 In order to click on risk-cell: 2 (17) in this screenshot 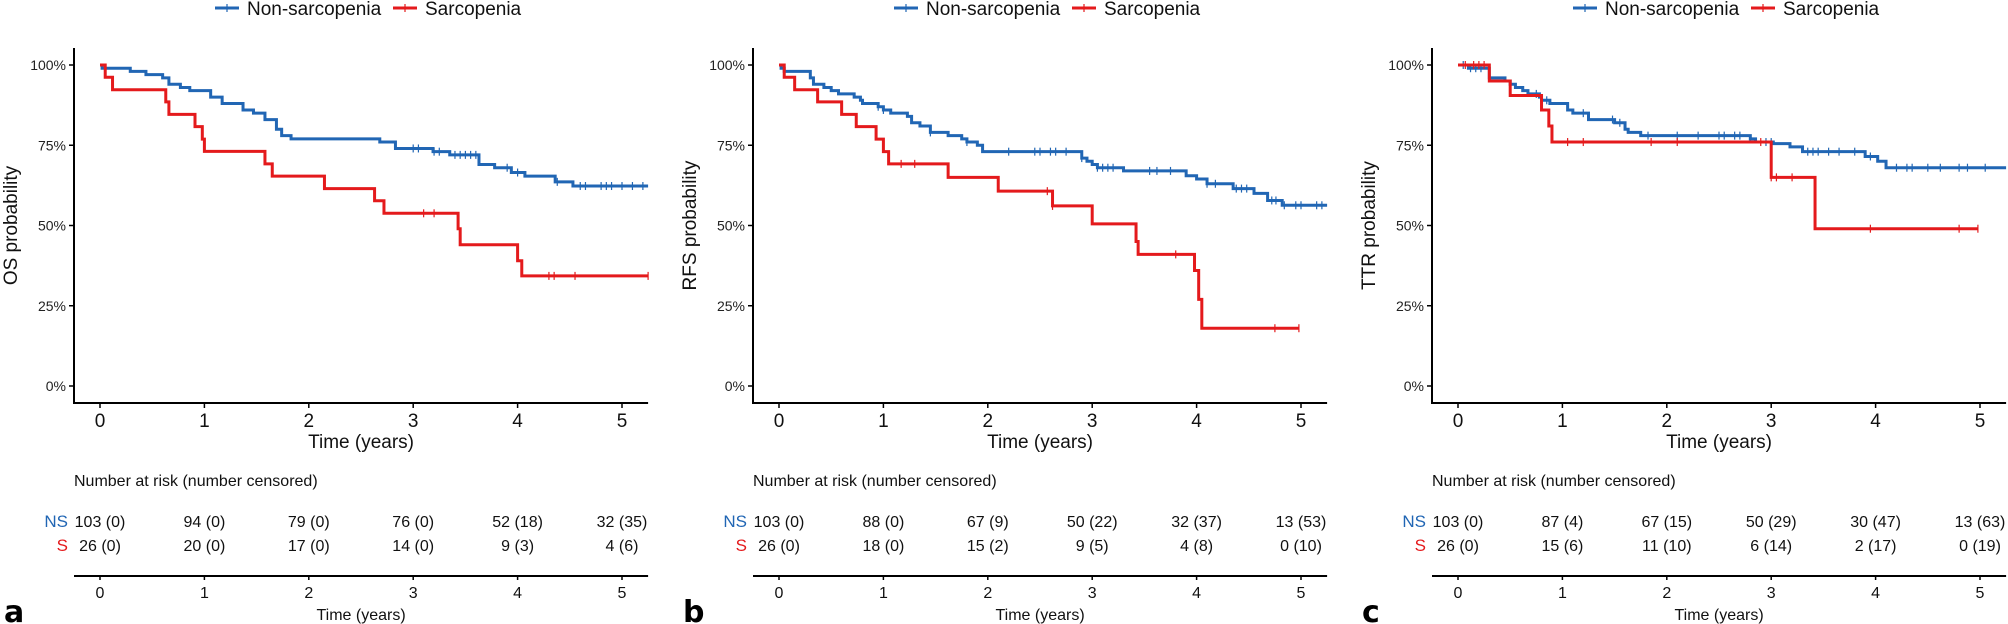, I will do `click(1876, 546)`.